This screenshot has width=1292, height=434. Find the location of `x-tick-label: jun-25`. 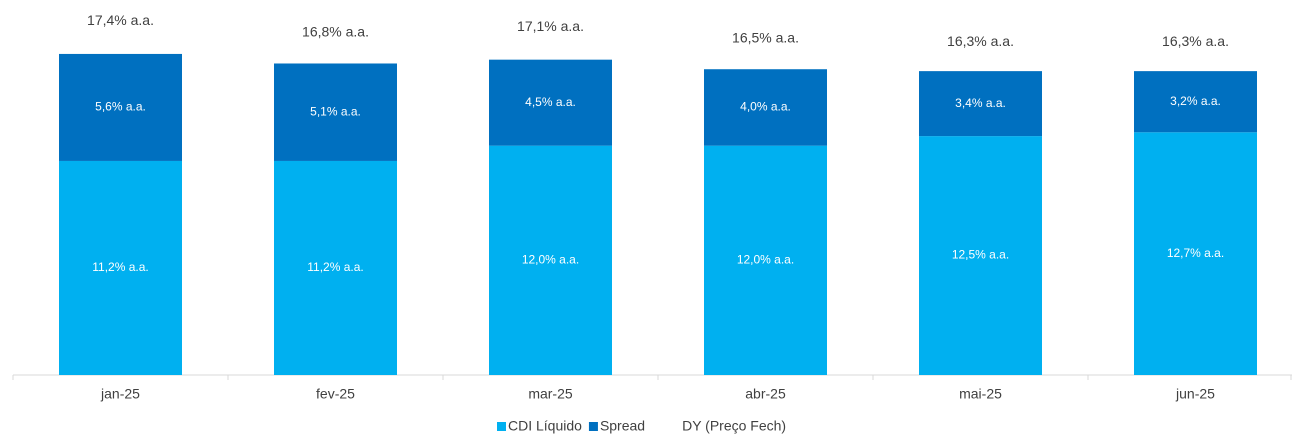

x-tick-label: jun-25 is located at coordinates (1195, 394).